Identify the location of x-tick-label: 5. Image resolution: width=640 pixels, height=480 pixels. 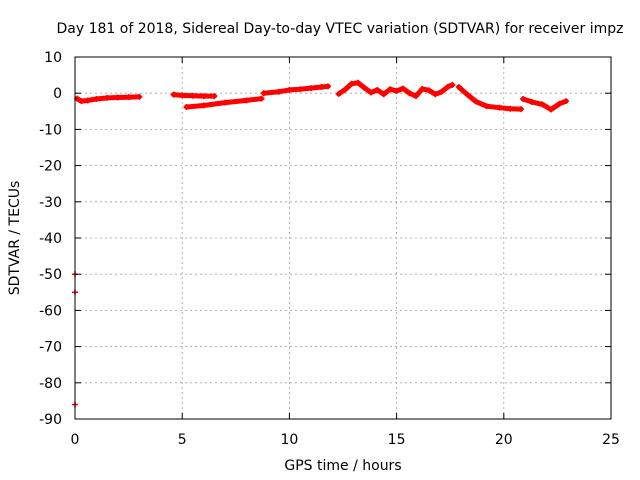
(182, 440).